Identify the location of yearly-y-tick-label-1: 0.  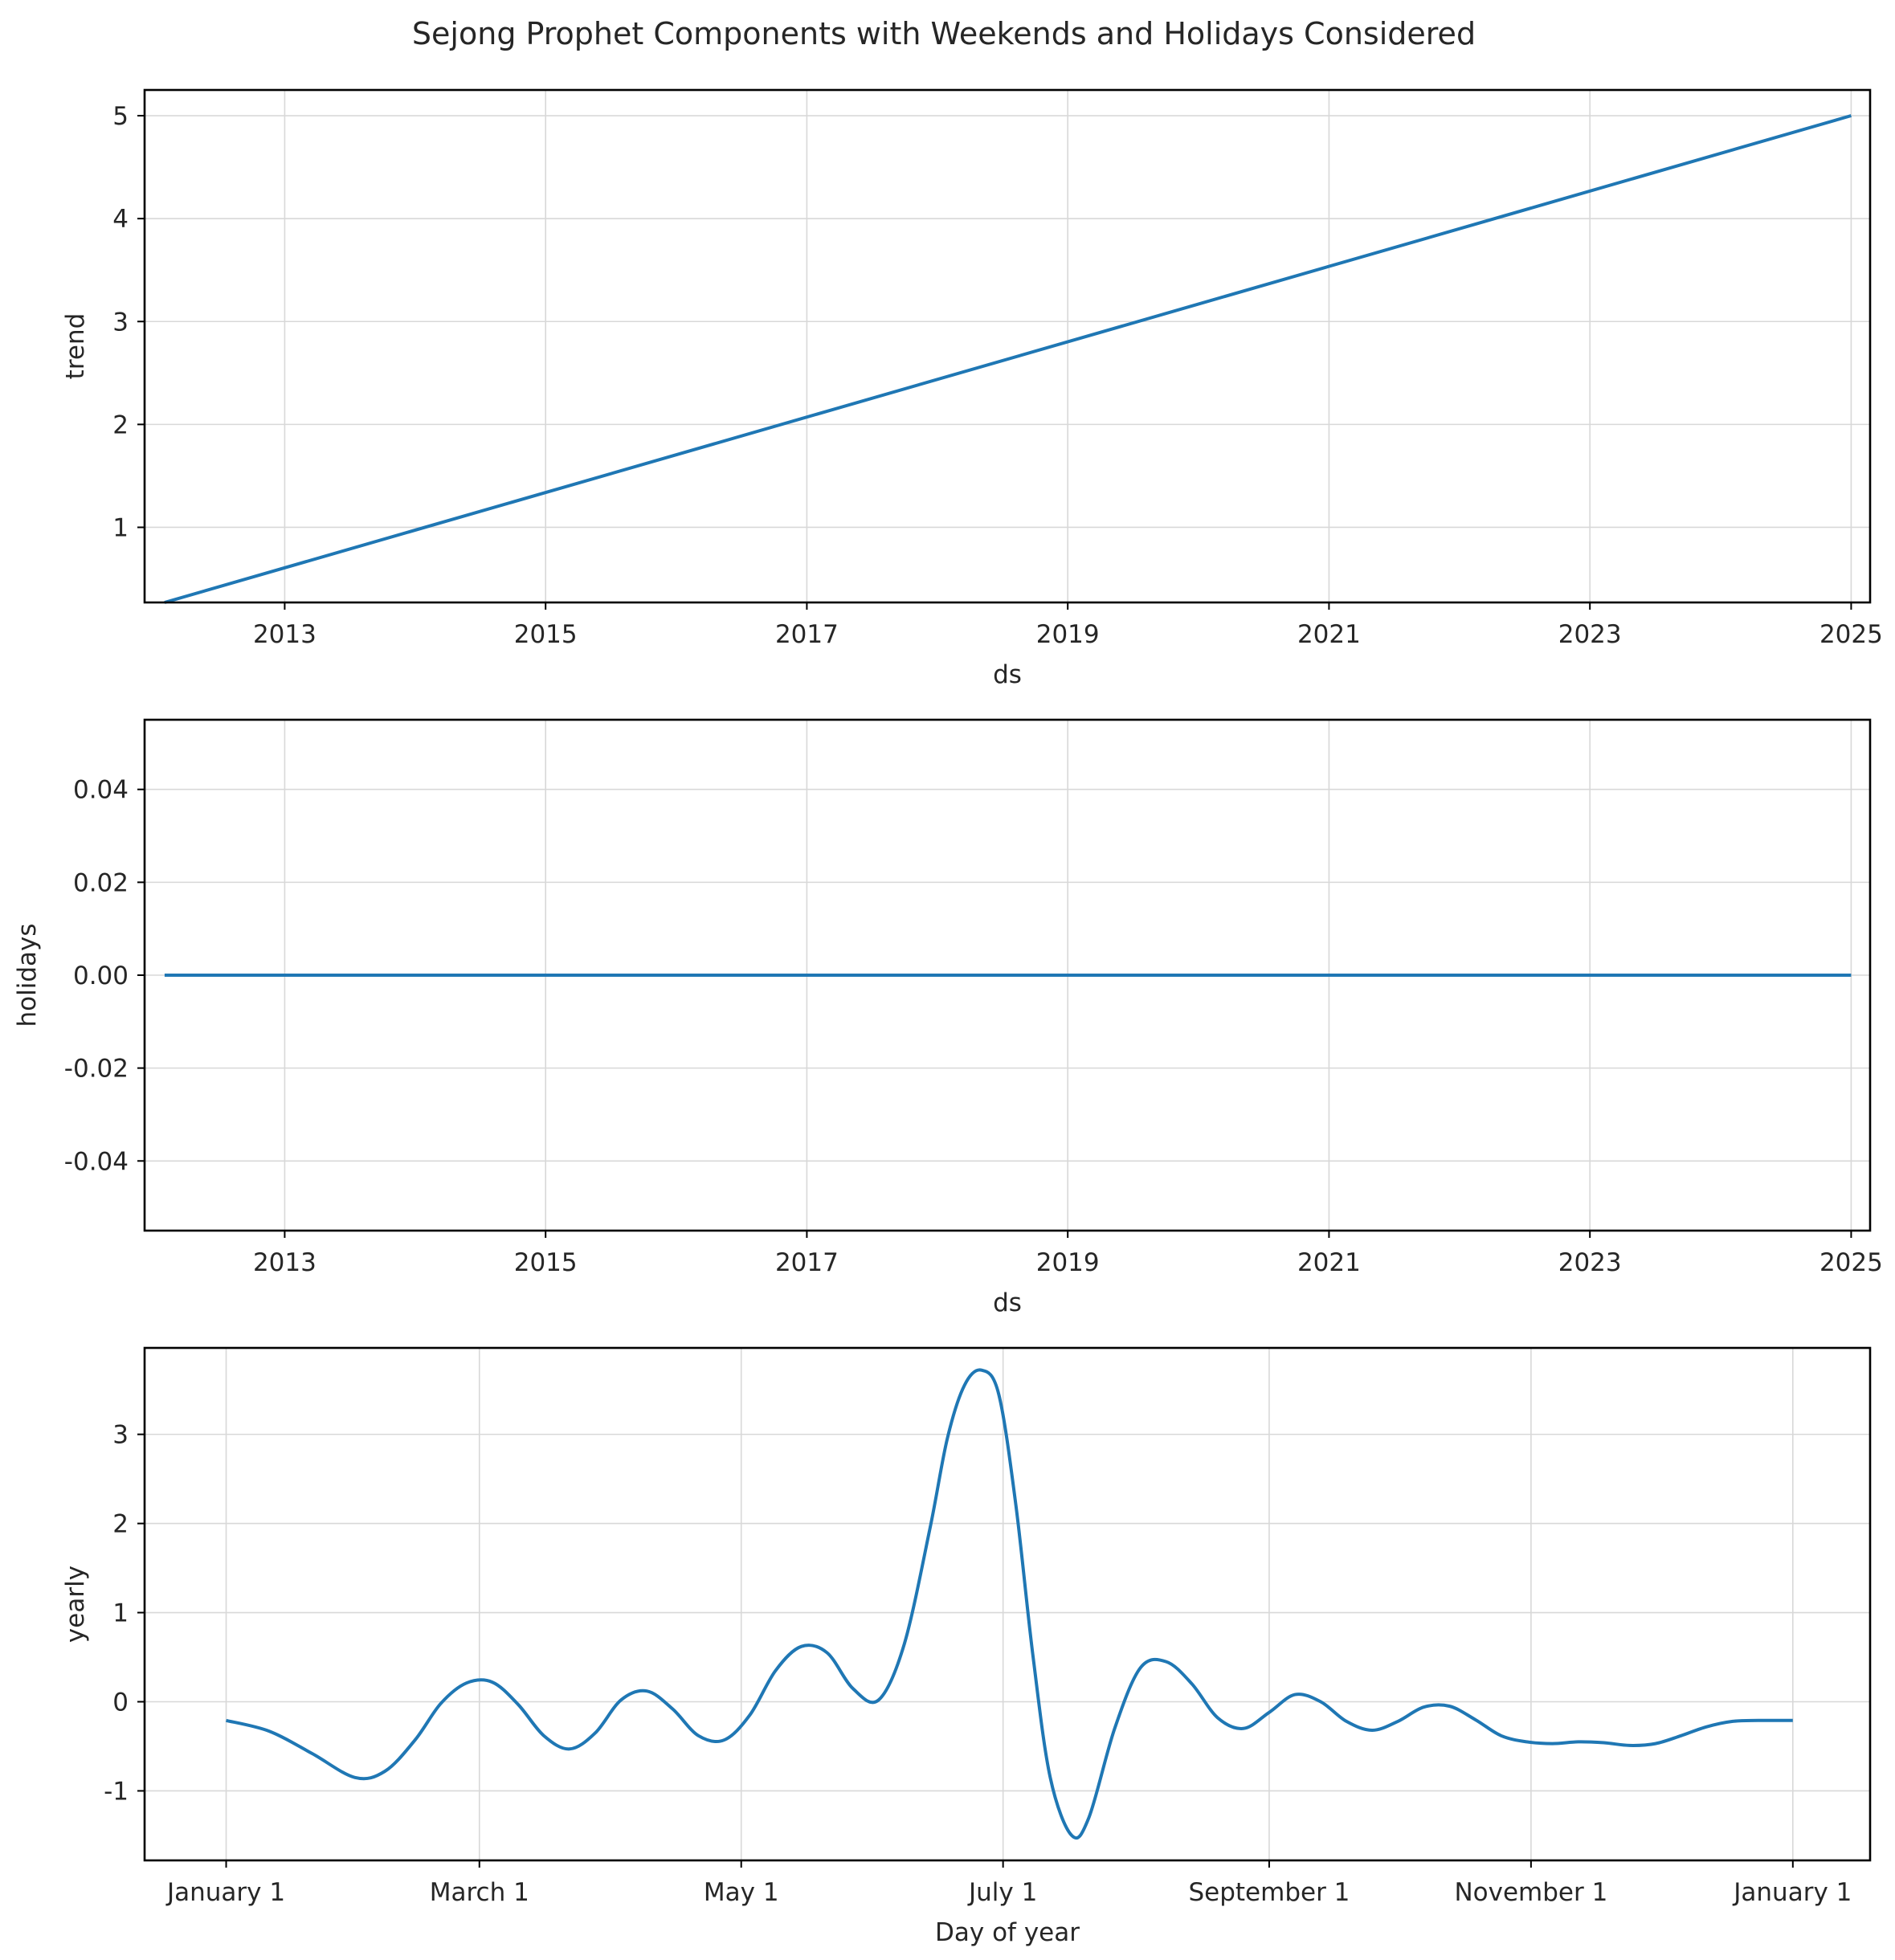
(121, 1703).